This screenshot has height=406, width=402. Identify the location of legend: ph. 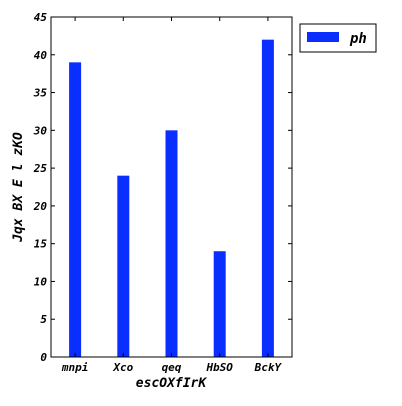
(338, 38).